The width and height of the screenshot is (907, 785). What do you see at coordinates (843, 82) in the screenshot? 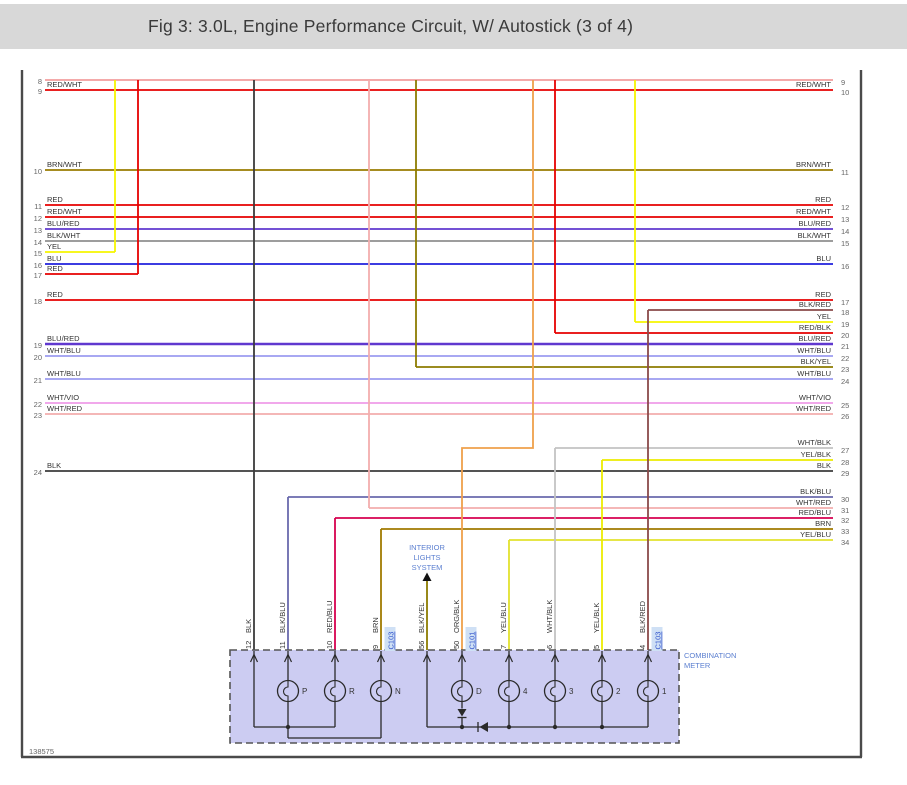
I see `wire-number-right: 9` at bounding box center [843, 82].